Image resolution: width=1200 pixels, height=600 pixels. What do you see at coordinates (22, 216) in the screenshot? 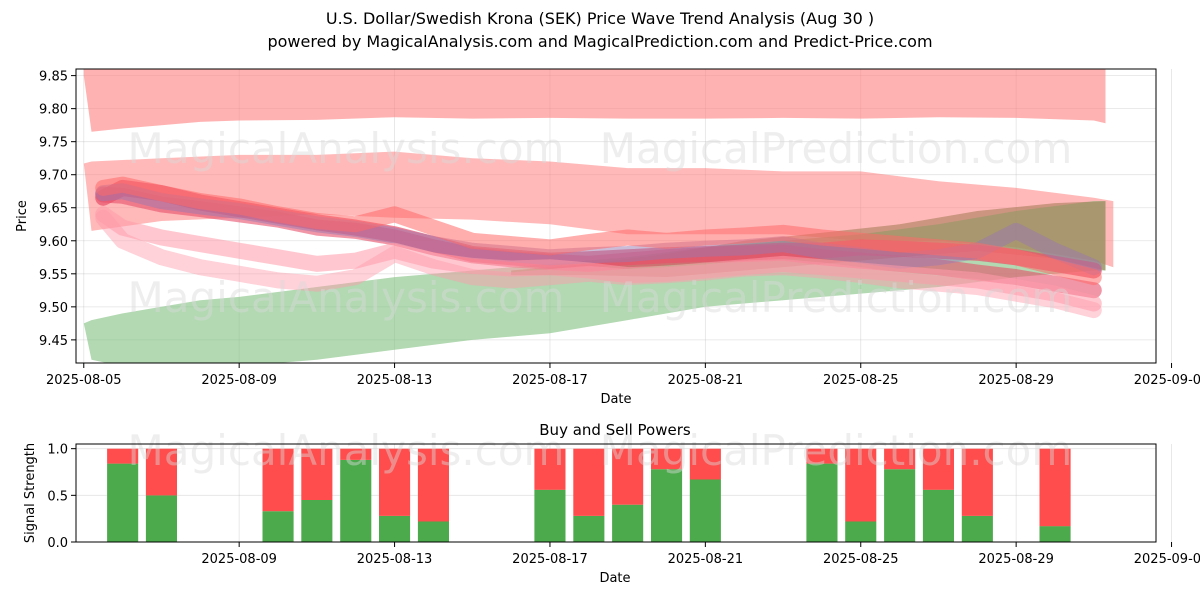
I see `main-y-label: Price` at bounding box center [22, 216].